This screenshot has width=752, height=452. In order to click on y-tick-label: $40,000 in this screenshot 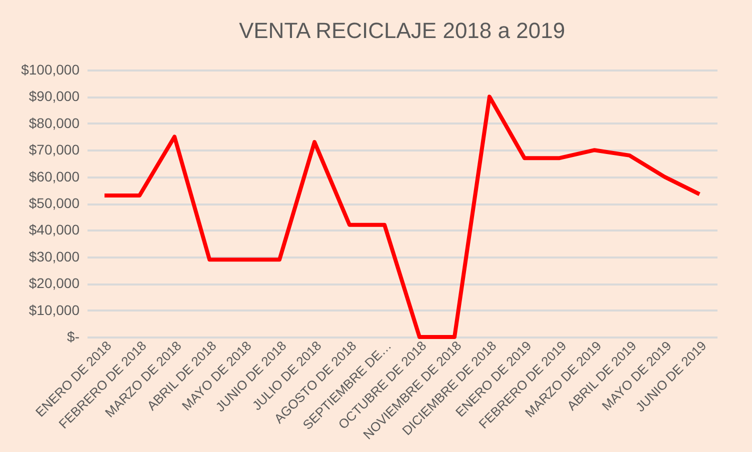, I will do `click(54, 230)`.